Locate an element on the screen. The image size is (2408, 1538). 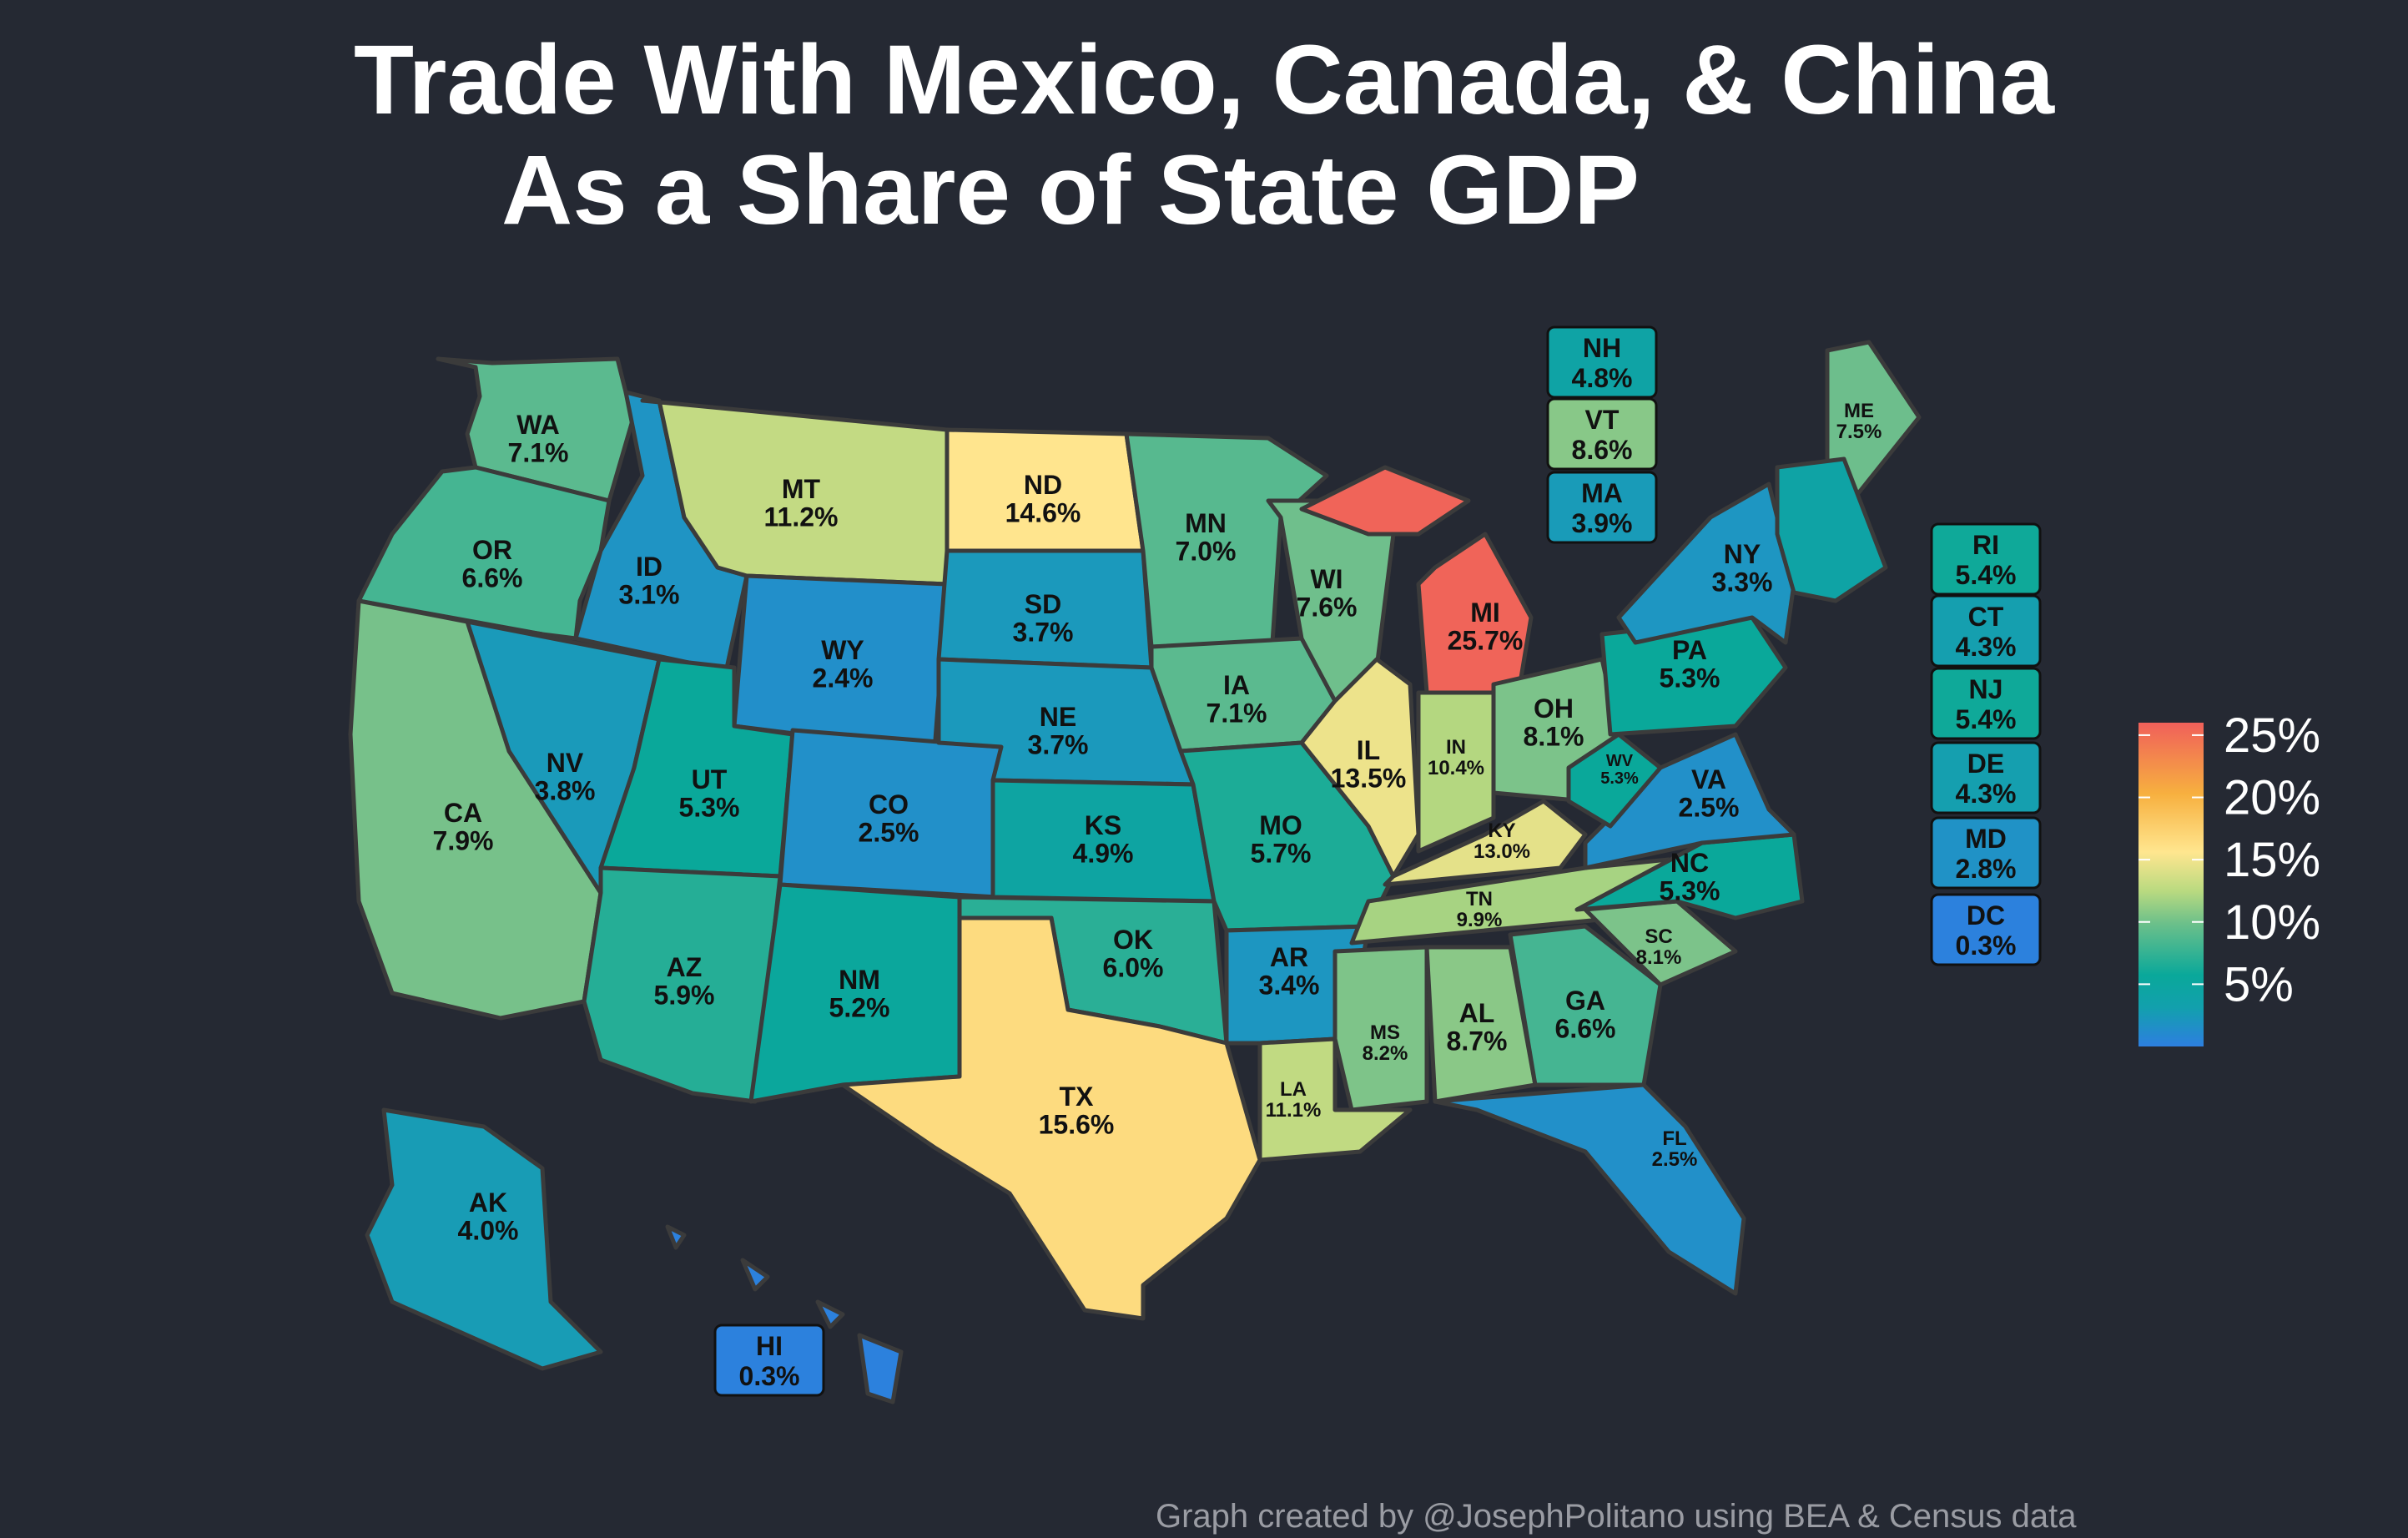
state-callout-hi: HI0.3% is located at coordinates (769, 1360).